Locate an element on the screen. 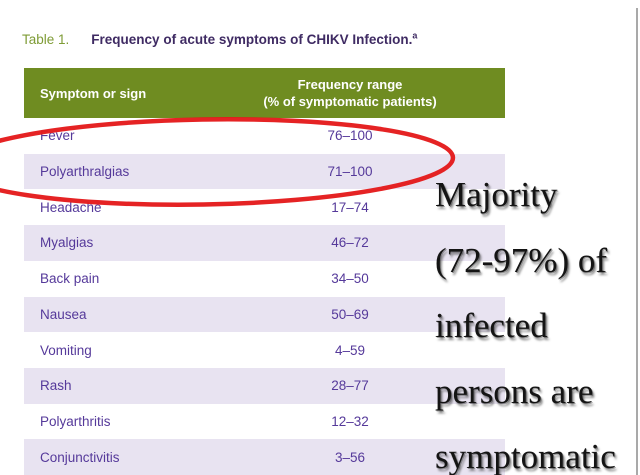  table-row-myalgias: Myalgias 46–72 is located at coordinates (264, 243).